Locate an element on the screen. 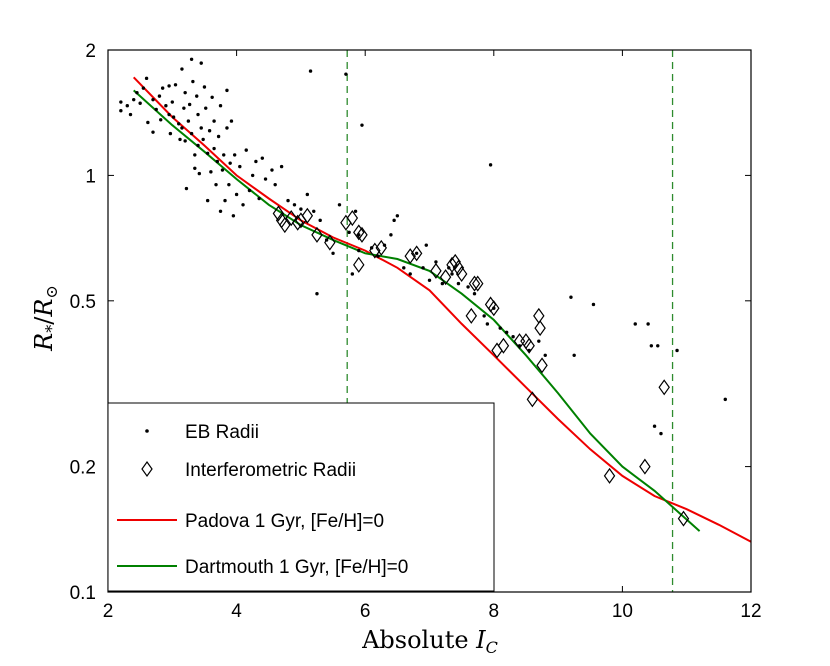 Image resolution: width=830 pixels, height=666 pixels. y-tick-label: 0.2 is located at coordinates (83, 468).